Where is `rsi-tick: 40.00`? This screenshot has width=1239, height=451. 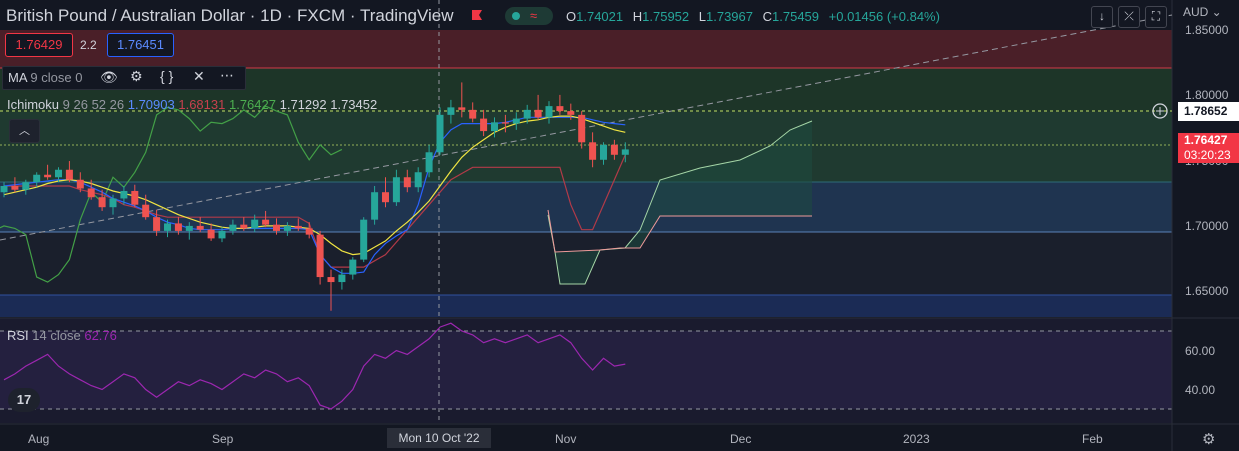 rsi-tick: 40.00 is located at coordinates (1200, 390).